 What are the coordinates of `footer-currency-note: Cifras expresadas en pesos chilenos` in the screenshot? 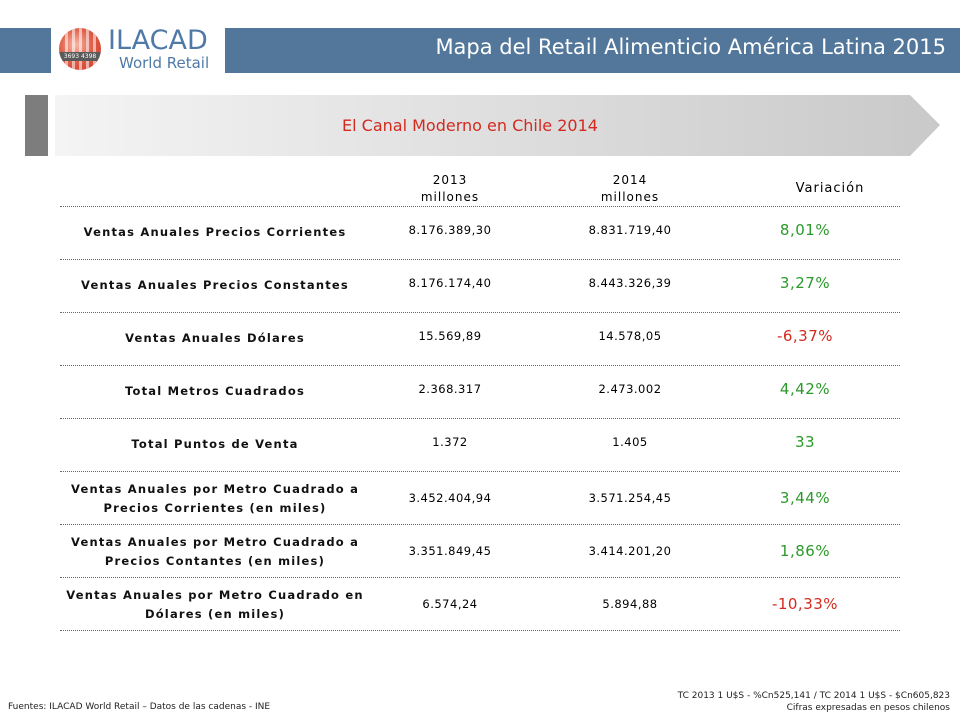 It's located at (868, 708).